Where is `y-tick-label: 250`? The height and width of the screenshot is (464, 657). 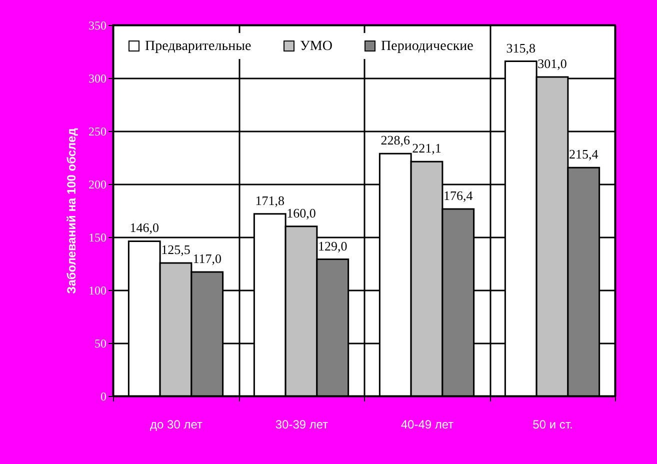 y-tick-label: 250 is located at coordinates (97, 131).